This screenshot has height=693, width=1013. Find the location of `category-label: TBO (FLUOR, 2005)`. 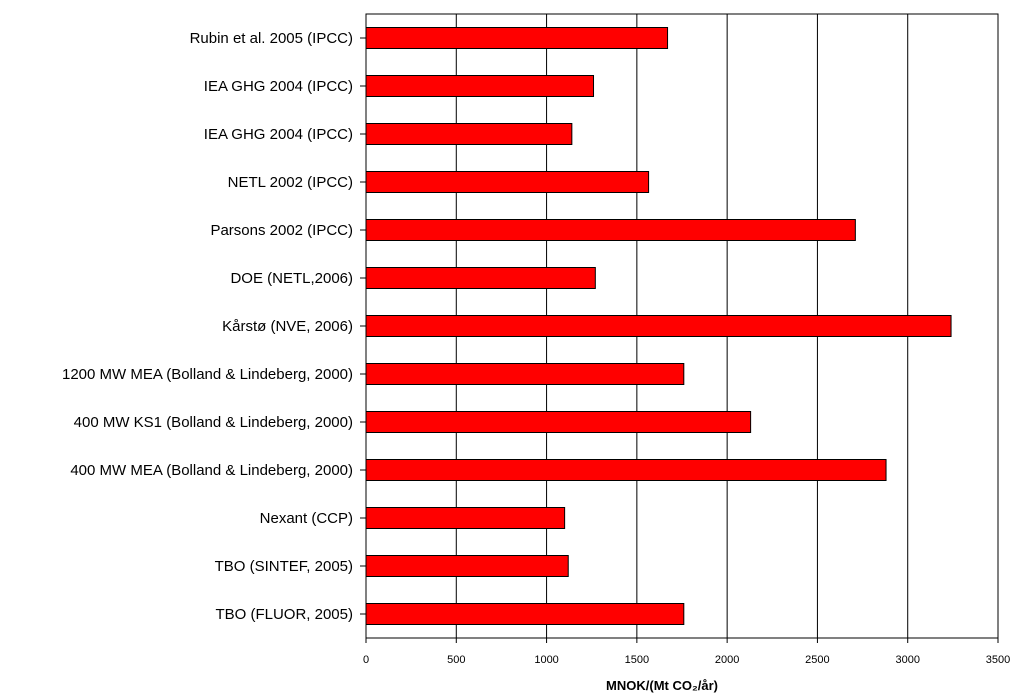

category-label: TBO (FLUOR, 2005) is located at coordinates (284, 614).